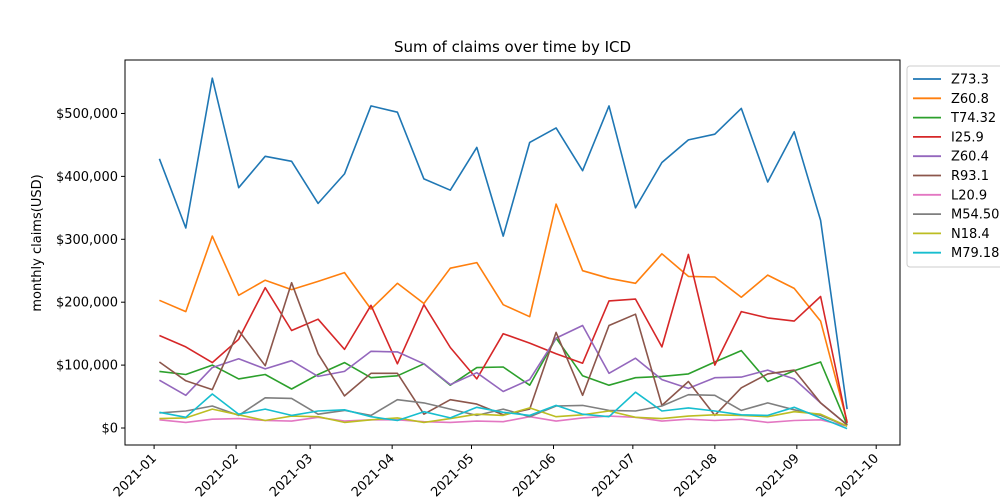 The width and height of the screenshot is (1000, 500). I want to click on legend-entry: M54.50, so click(975, 215).